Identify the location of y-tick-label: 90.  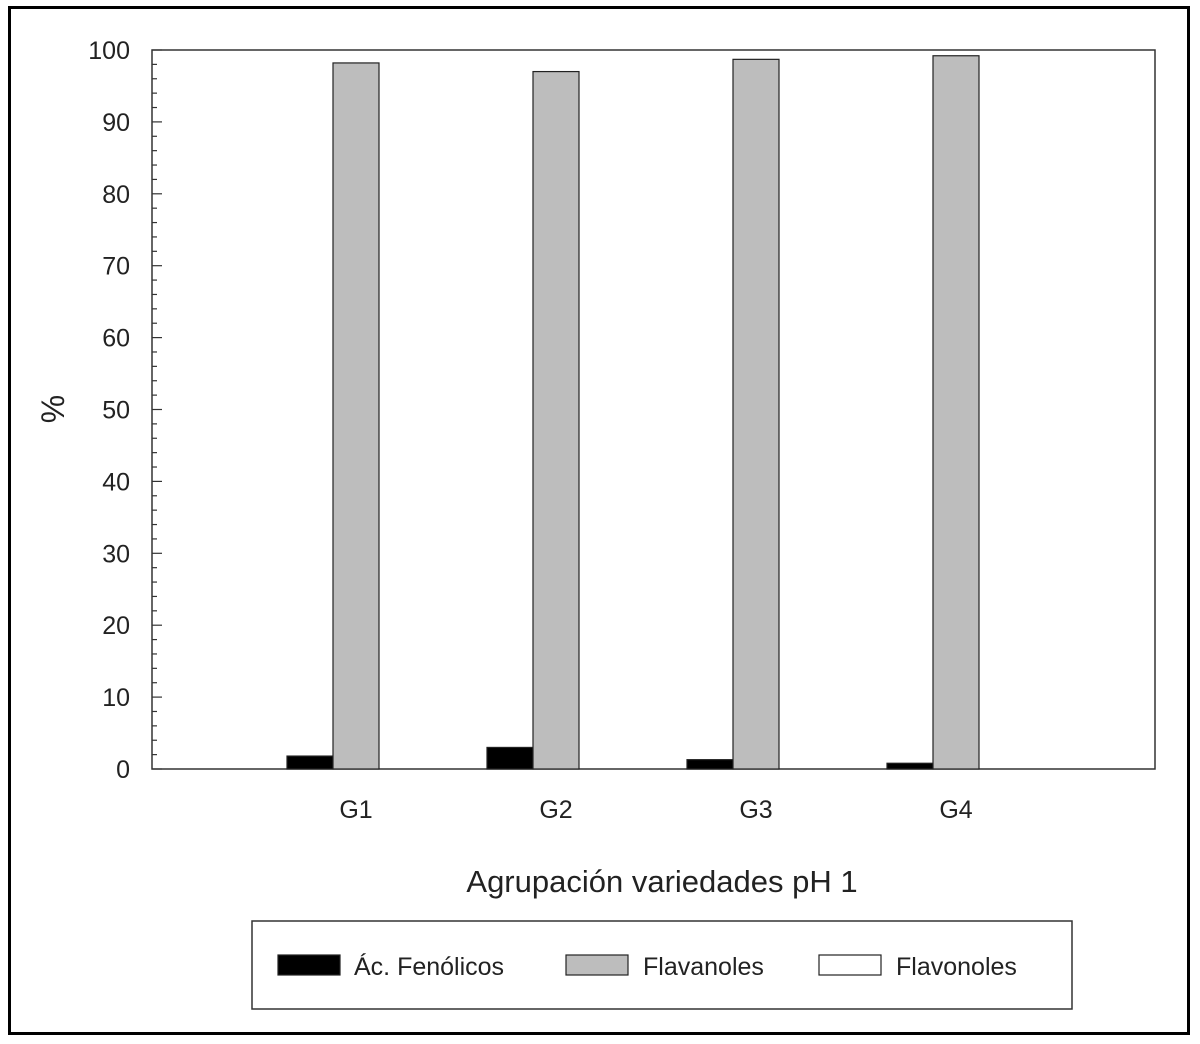
(116, 123).